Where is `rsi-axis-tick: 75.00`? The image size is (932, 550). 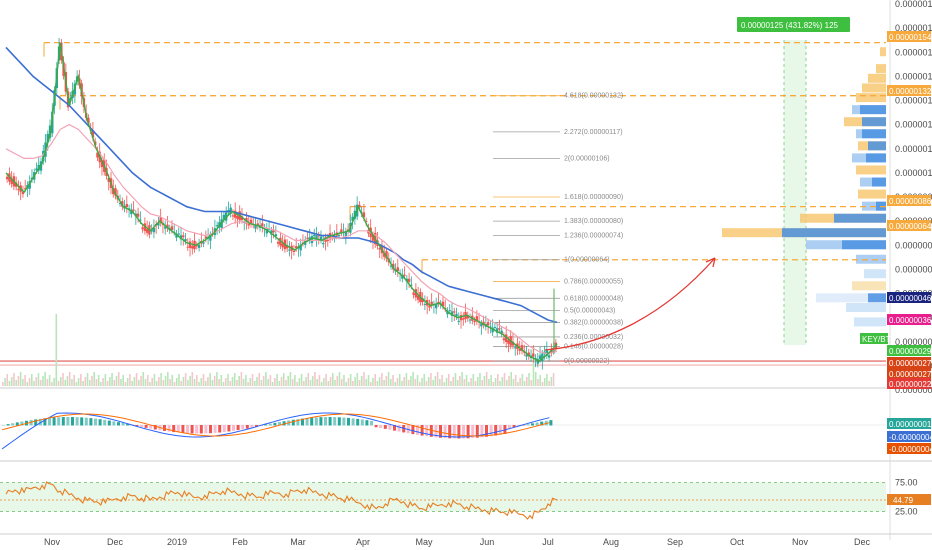 rsi-axis-tick: 75.00 is located at coordinates (906, 483).